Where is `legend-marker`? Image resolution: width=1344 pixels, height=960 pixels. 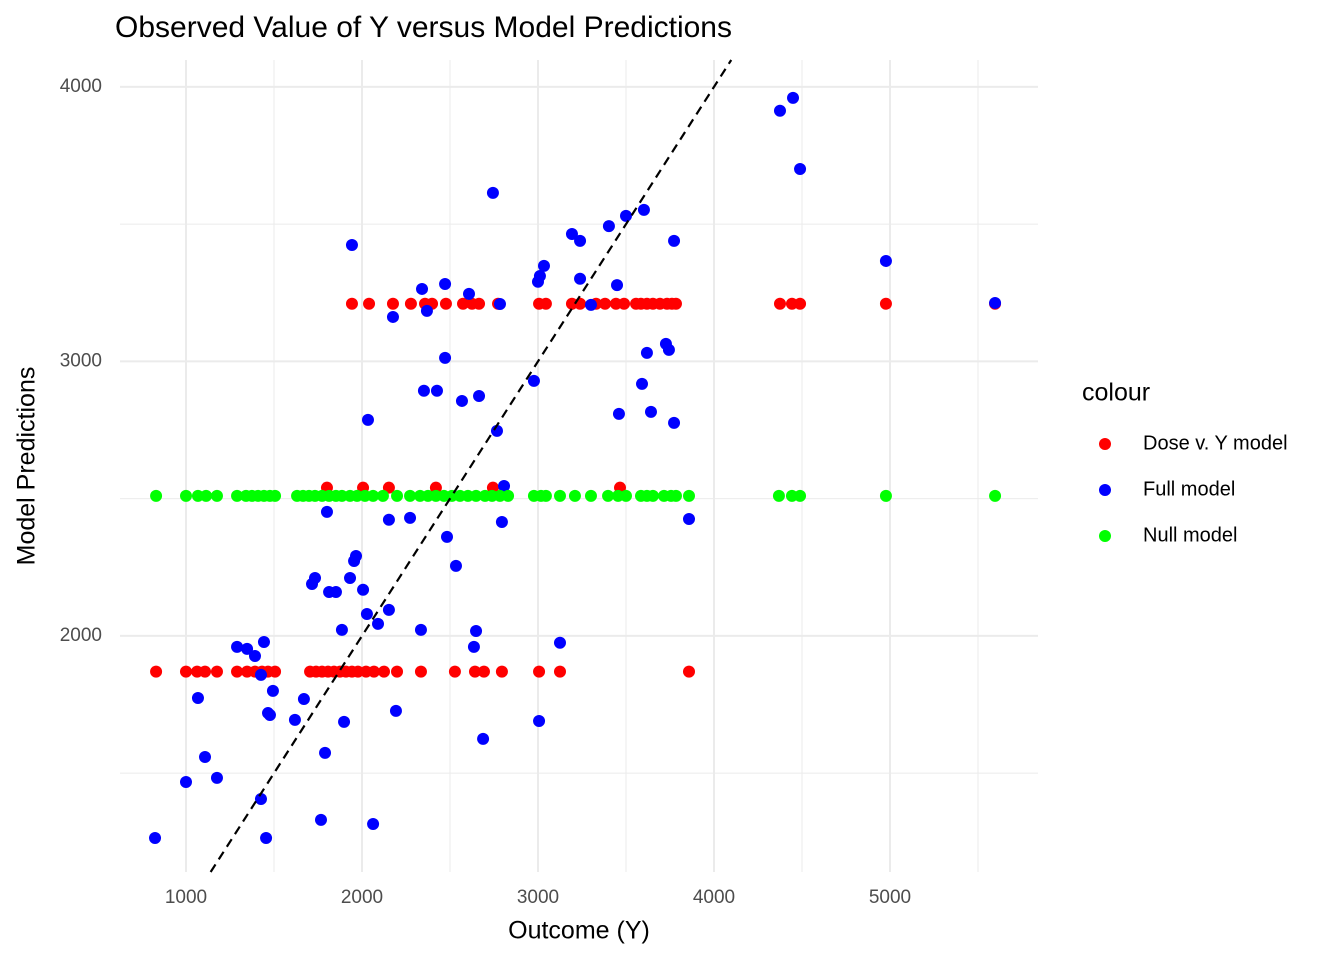 legend-marker is located at coordinates (1105, 490).